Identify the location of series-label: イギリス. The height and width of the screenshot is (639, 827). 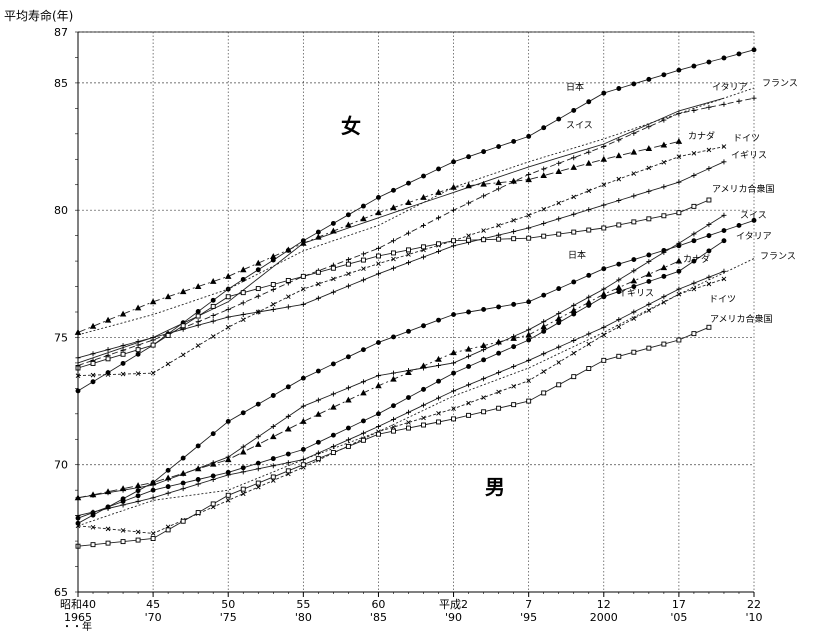
(636, 293).